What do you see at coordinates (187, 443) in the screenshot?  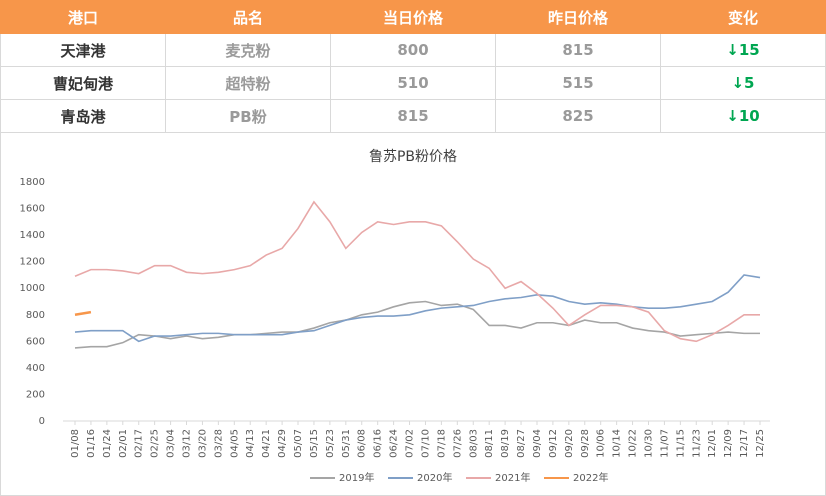 I see `x-tick-label: 03/12` at bounding box center [187, 443].